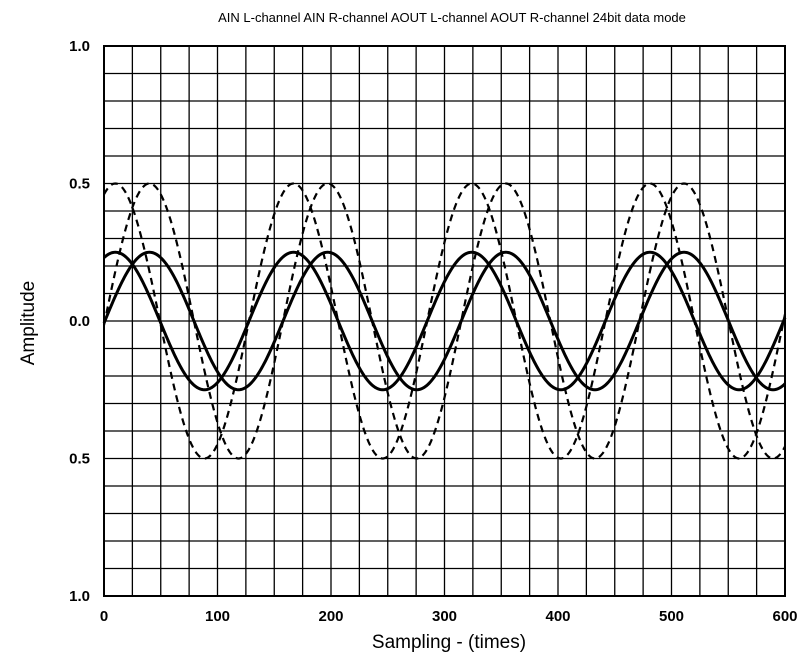  What do you see at coordinates (217, 616) in the screenshot?
I see `x-tick-label: 100` at bounding box center [217, 616].